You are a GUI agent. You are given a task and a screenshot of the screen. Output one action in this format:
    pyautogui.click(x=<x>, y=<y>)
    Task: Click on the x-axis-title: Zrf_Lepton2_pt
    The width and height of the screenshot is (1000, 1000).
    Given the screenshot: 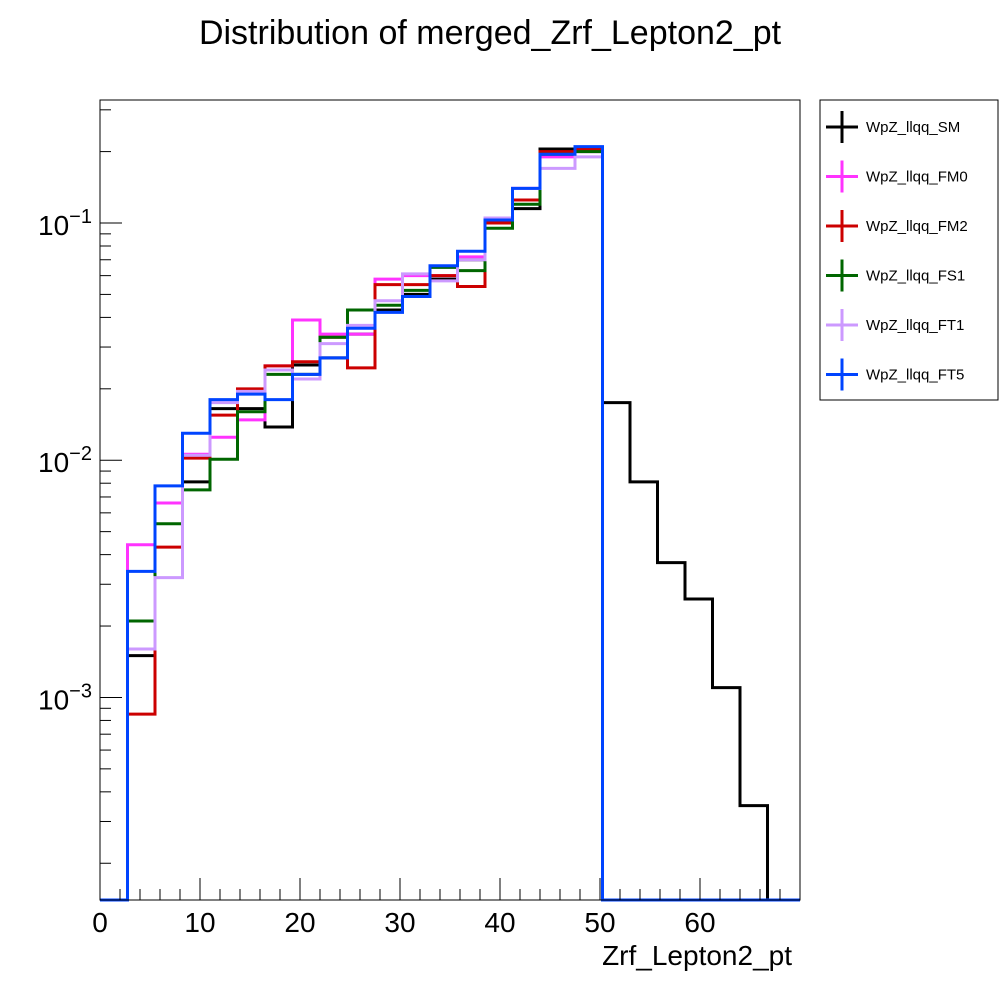 What is the action you would take?
    pyautogui.click(x=697, y=955)
    